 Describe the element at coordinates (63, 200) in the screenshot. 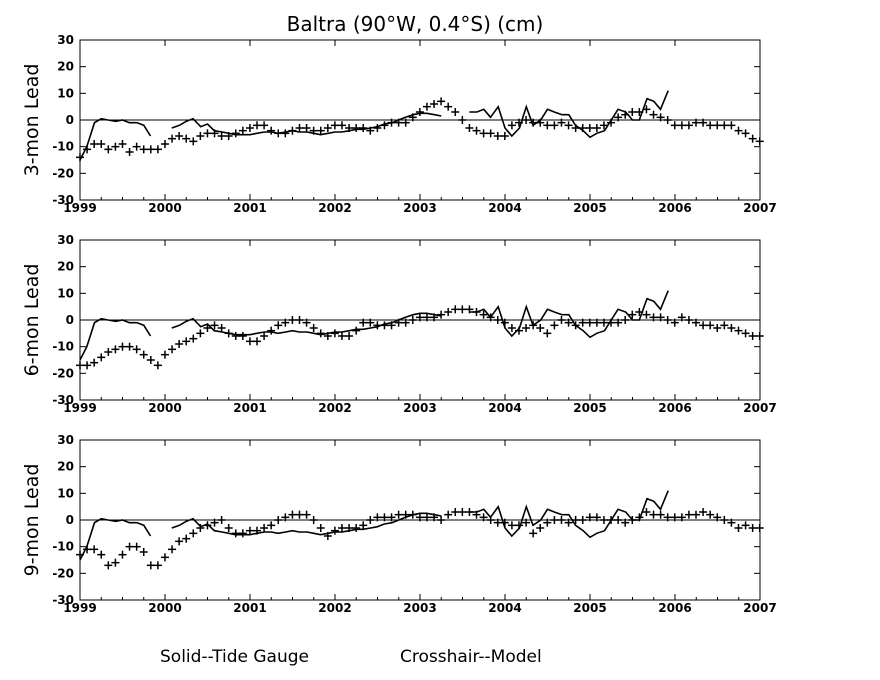

I see `y-tick-label: -30` at that location.